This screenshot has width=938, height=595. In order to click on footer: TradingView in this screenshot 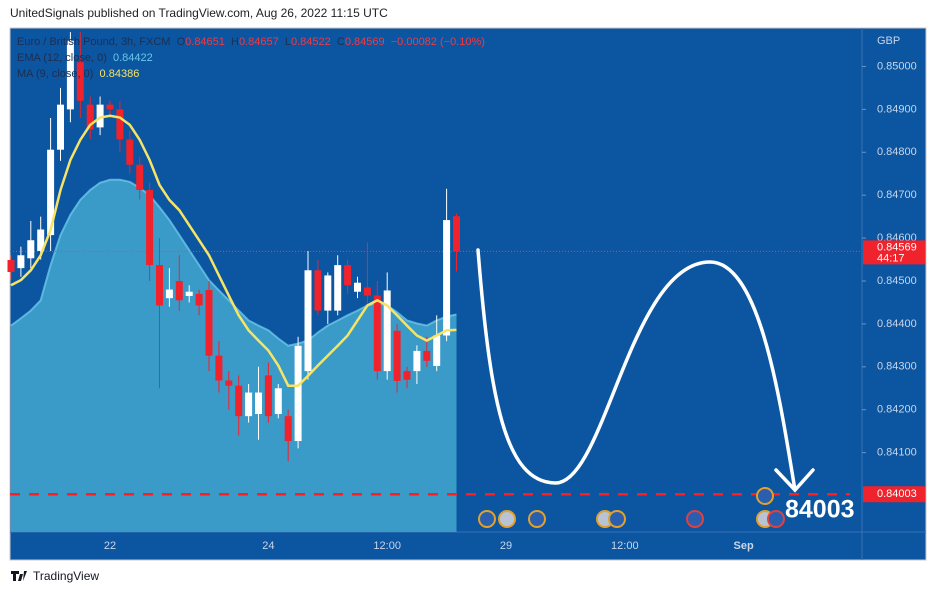, I will do `click(66, 576)`.